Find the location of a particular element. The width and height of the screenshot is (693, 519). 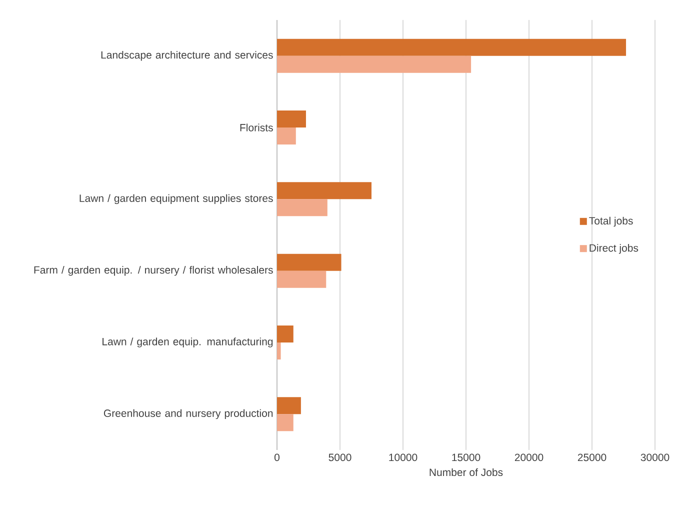

legend-label: Total jobs is located at coordinates (611, 221).